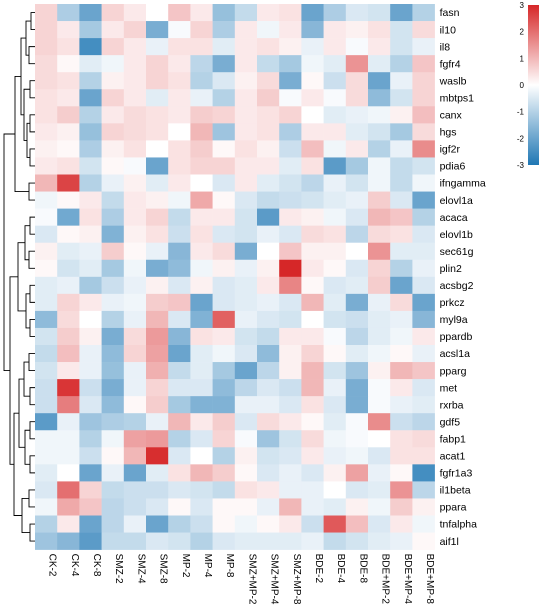 The width and height of the screenshot is (550, 612). Describe the element at coordinates (451, 269) in the screenshot. I see `row-label: plin2` at that location.